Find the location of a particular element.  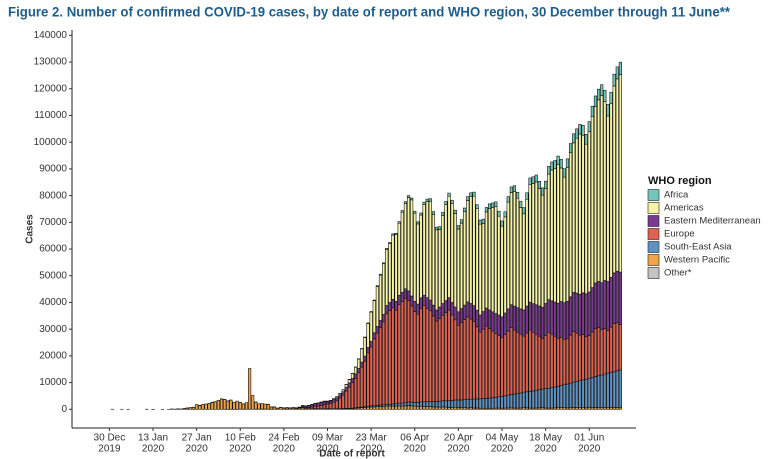

legend-label: Americas is located at coordinates (684, 208).